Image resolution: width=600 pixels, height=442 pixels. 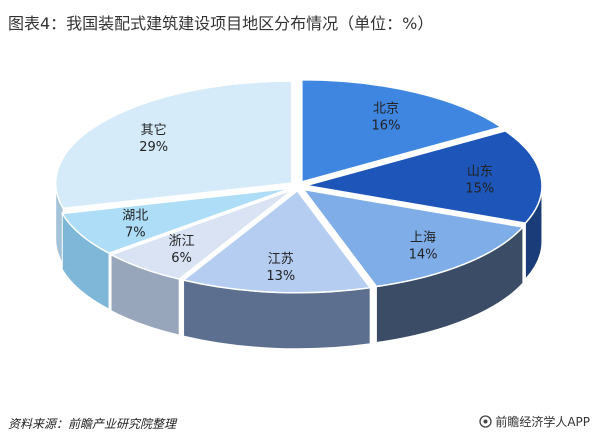 I want to click on slice-label-jiangsu: 江苏, so click(x=281, y=259).